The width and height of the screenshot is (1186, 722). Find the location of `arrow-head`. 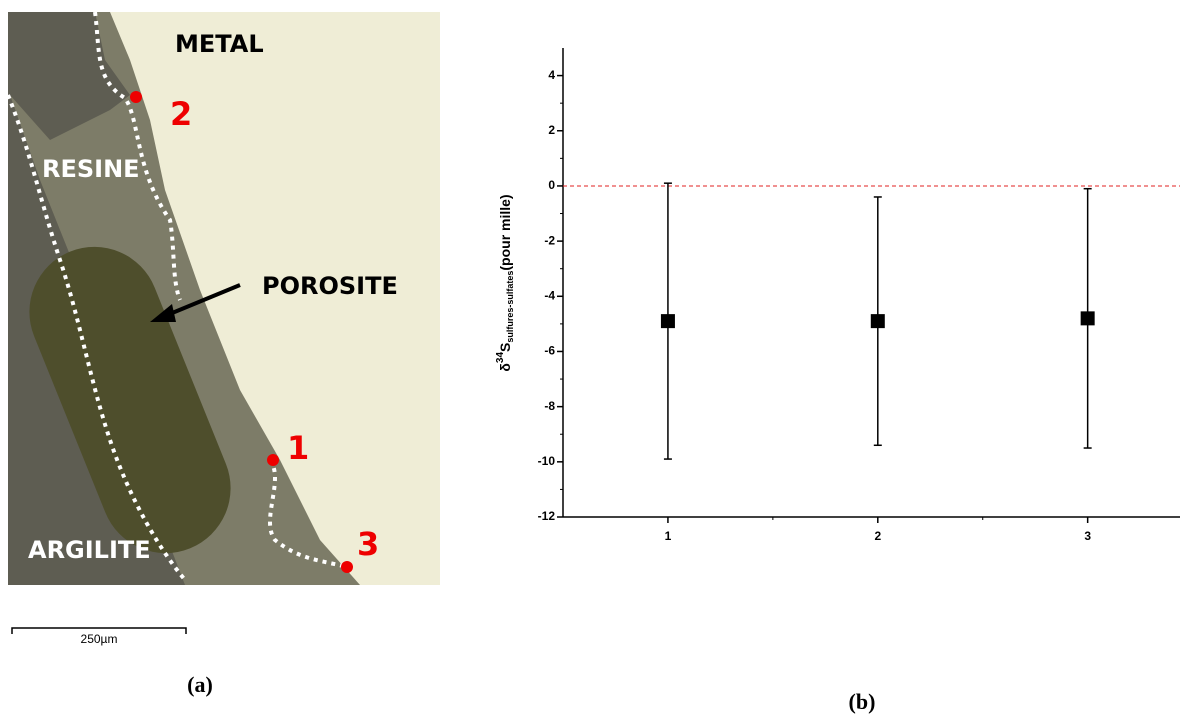

arrow-head is located at coordinates (163, 313).